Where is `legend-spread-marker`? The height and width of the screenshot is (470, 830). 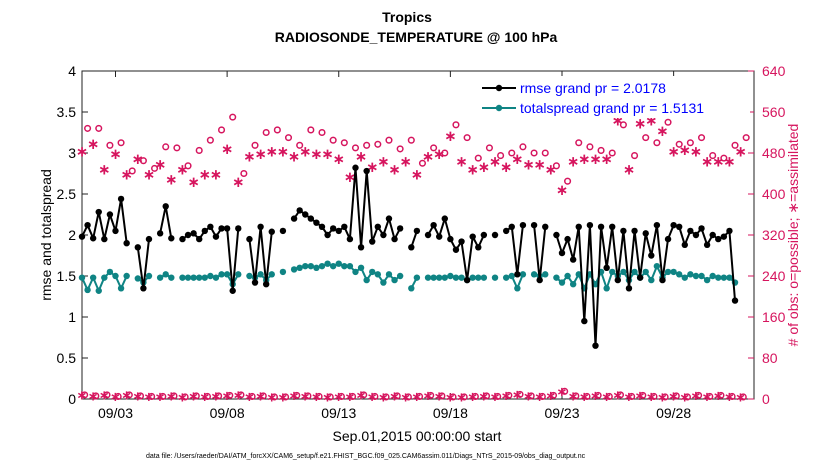 legend-spread-marker is located at coordinates (499, 108).